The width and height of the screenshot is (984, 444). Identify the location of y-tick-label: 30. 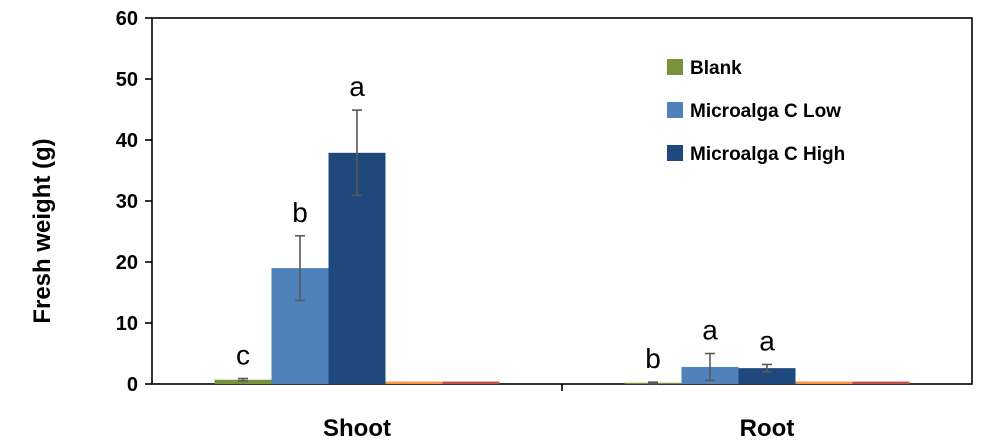
(127, 202).